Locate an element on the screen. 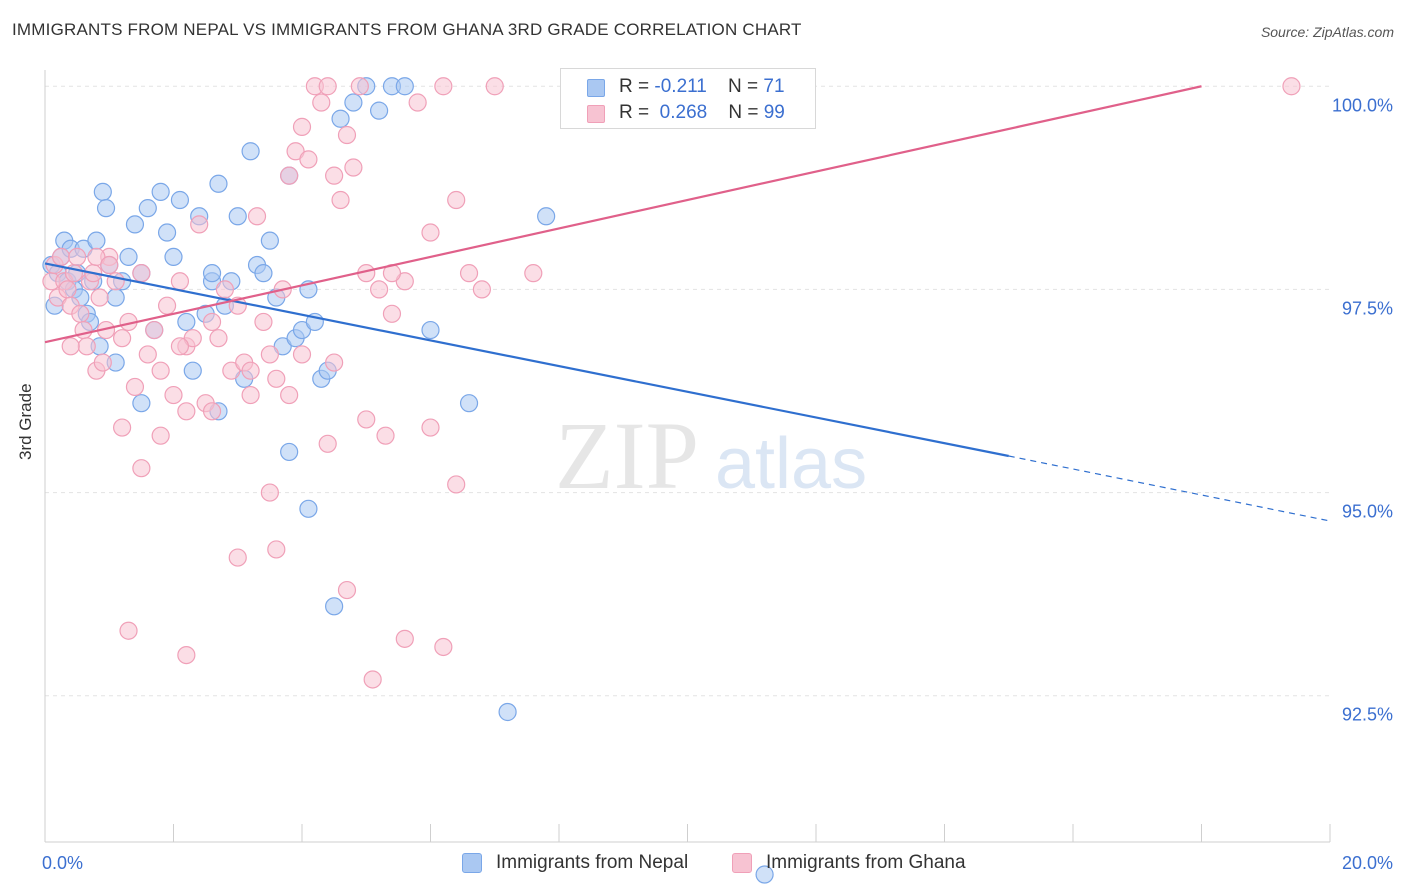 The image size is (1406, 892). legend-n-value-nepal: 71 is located at coordinates (774, 86).